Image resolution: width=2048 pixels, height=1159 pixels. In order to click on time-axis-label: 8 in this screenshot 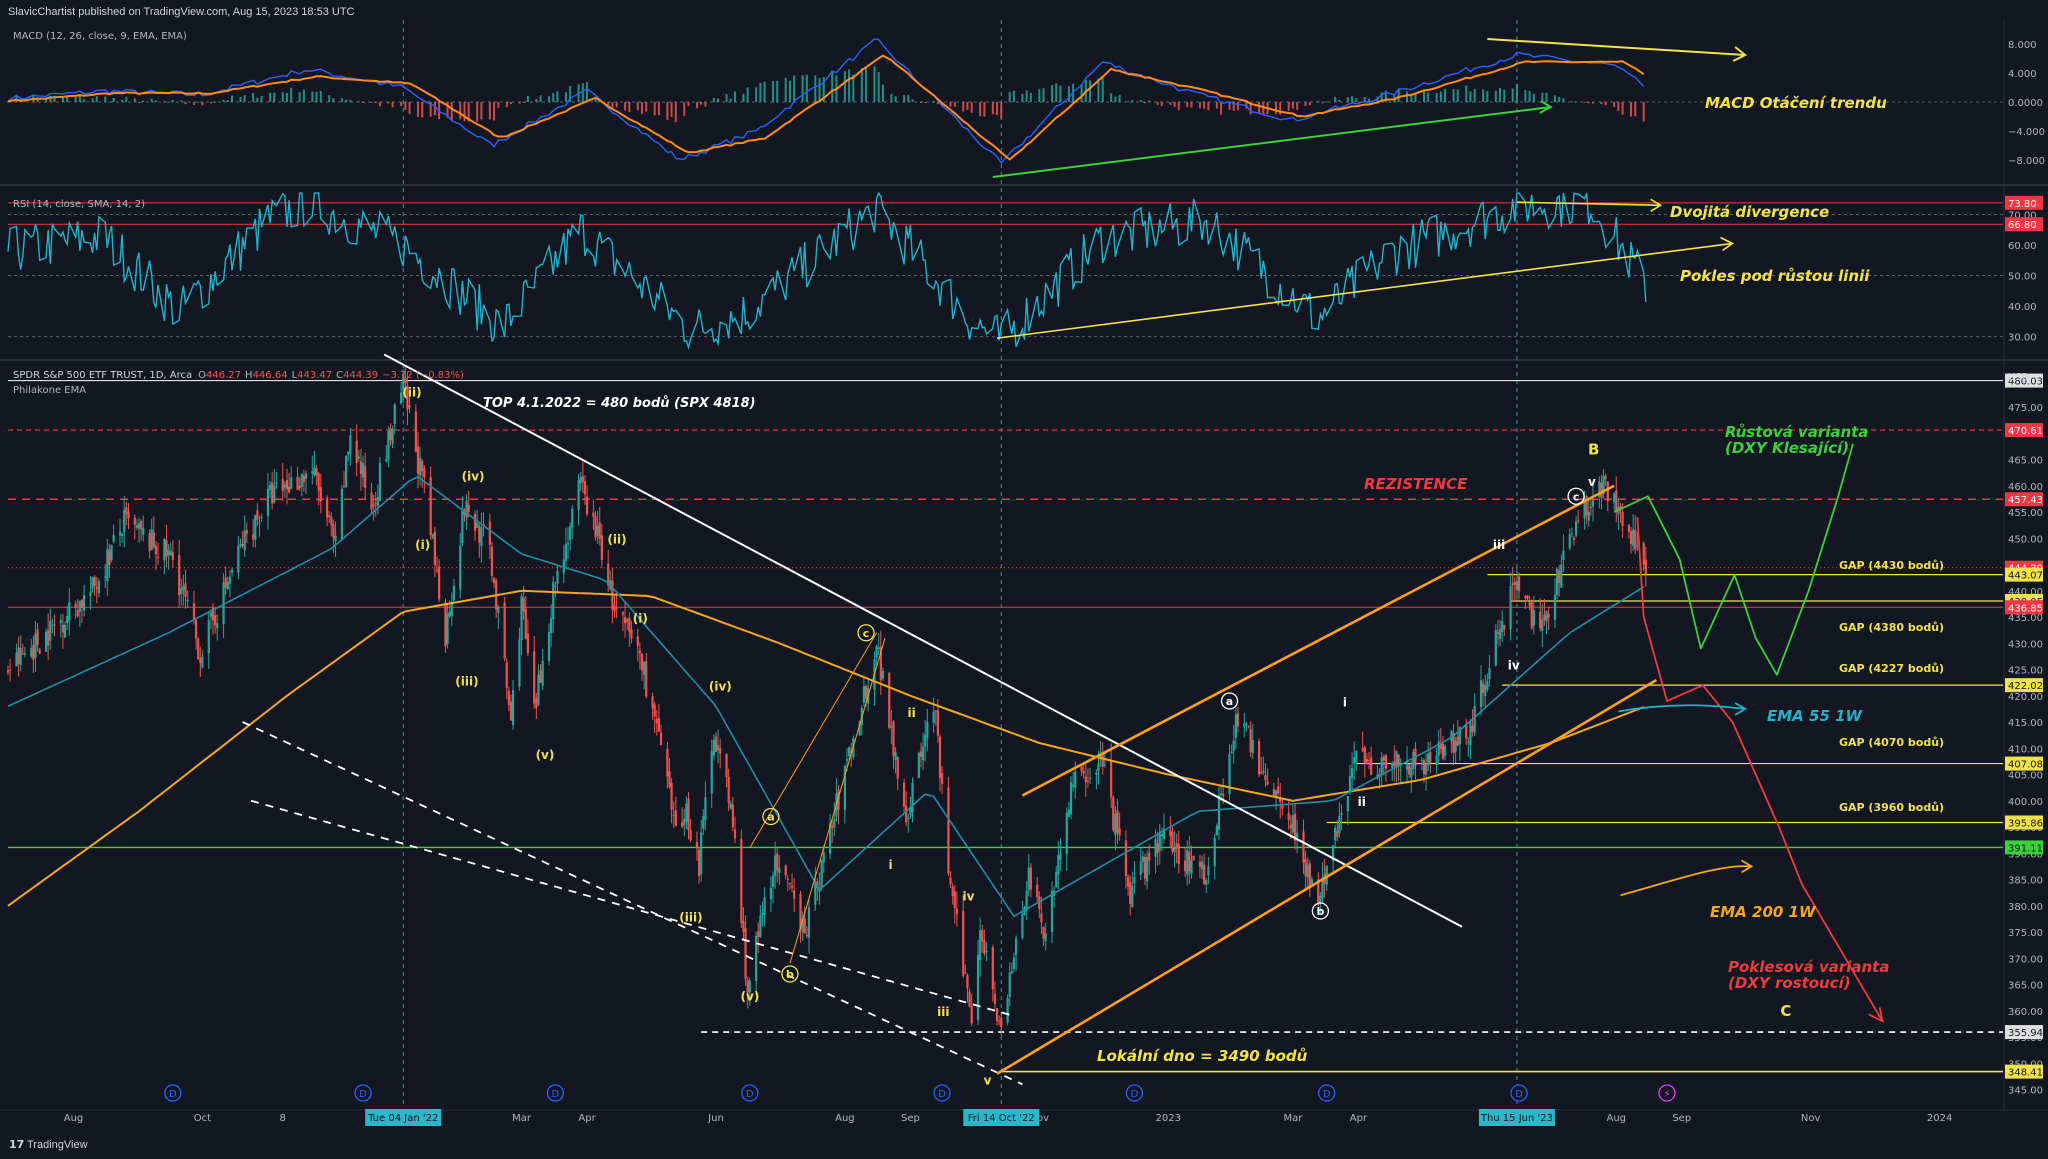, I will do `click(283, 1118)`.